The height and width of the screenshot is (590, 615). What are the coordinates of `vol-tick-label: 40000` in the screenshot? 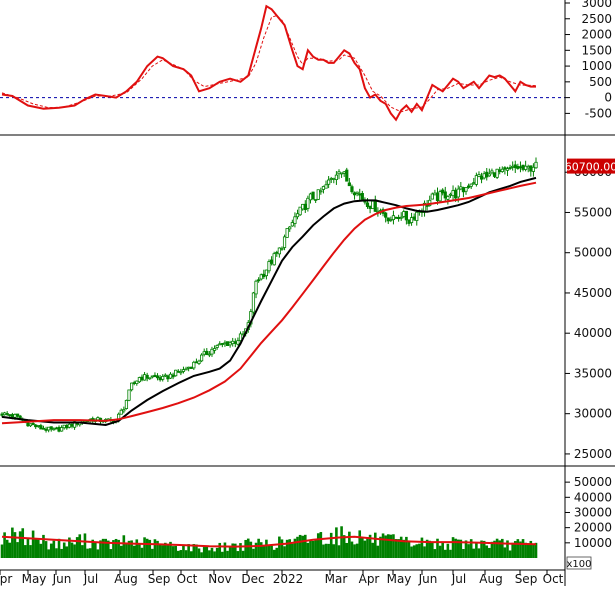 It's located at (593, 497).